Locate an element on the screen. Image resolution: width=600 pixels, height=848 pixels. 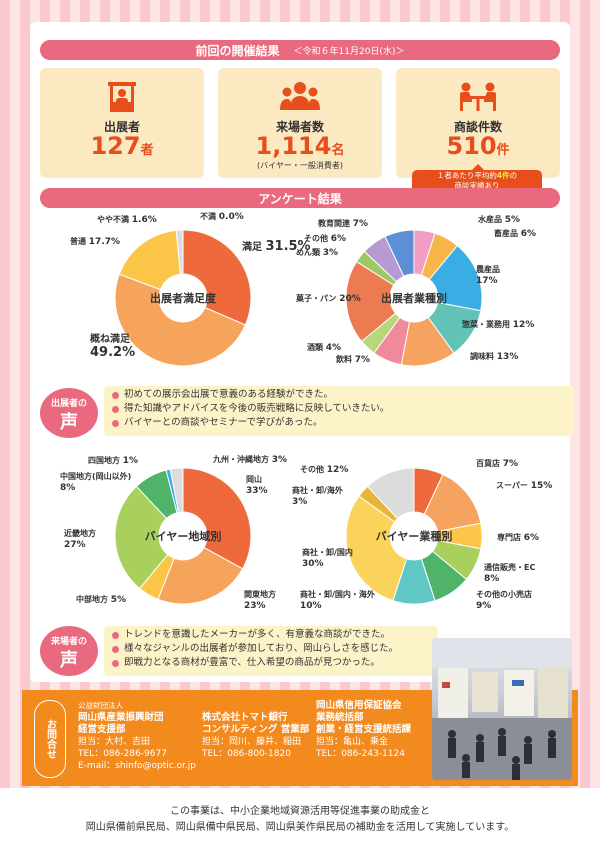
voice-item: 得た知識やアドバイスを今後の販売戦略に反映していきたい。 is located at coordinates (339, 409).